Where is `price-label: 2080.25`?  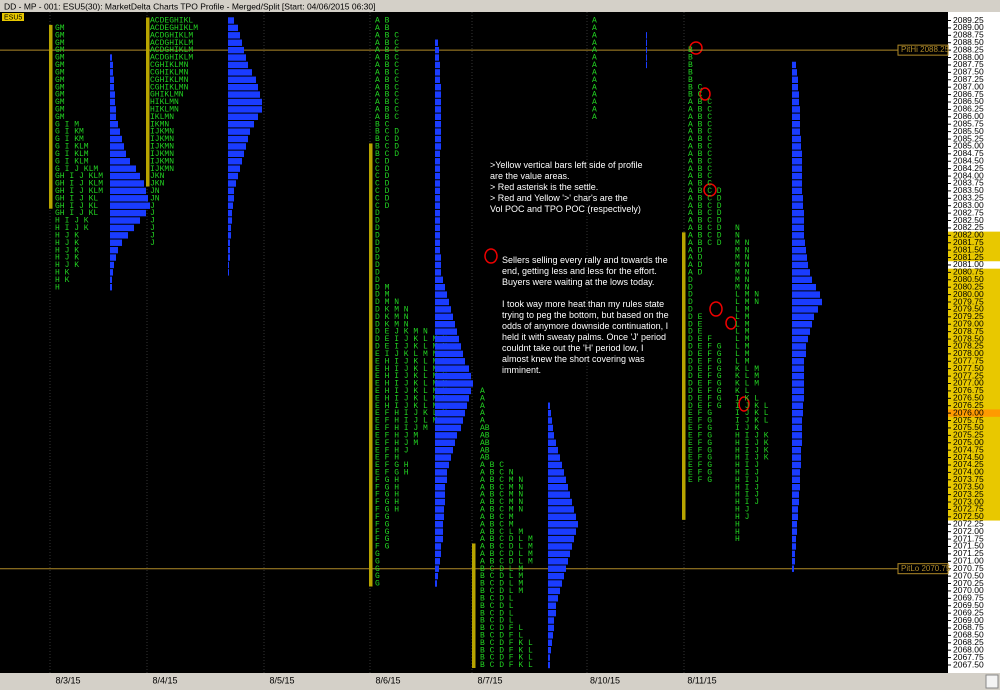
price-label: 2080.25 is located at coordinates (968, 286).